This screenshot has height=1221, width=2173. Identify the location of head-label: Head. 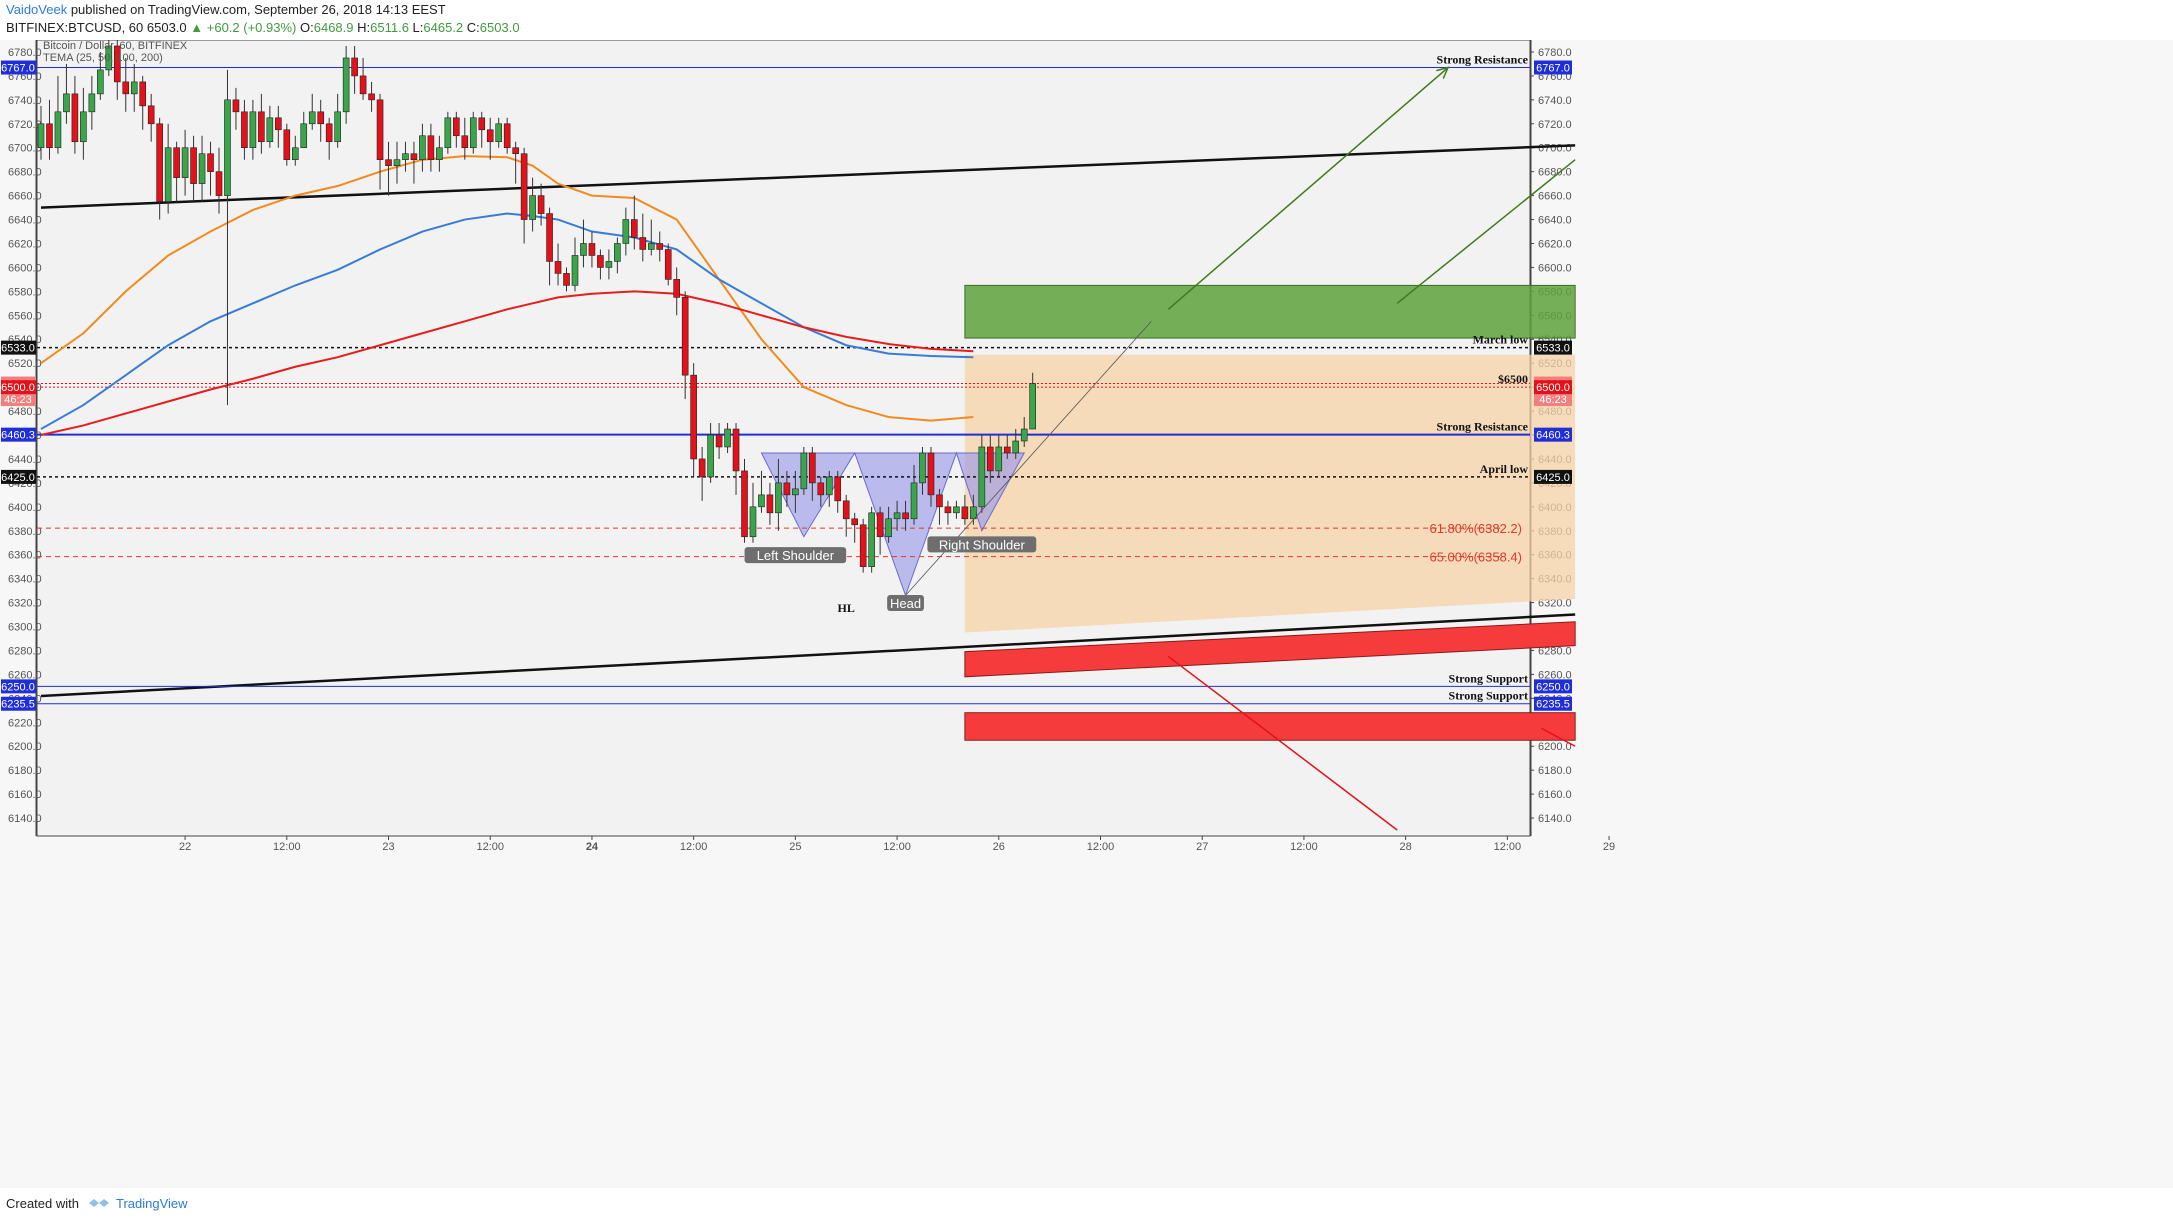
(905, 603).